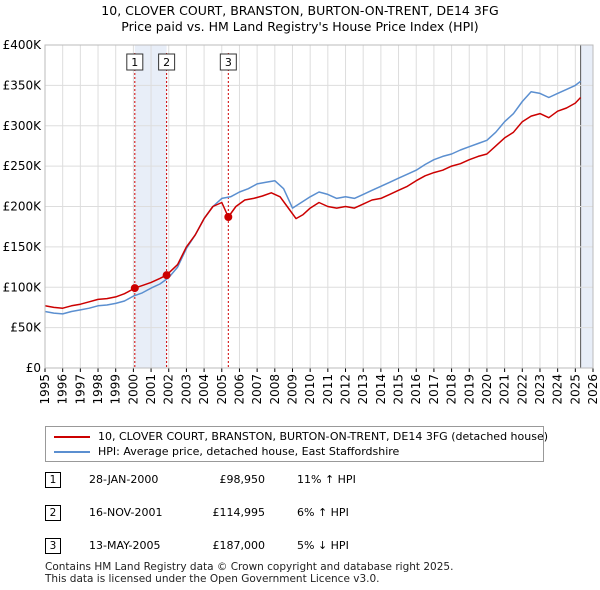 The image size is (600, 590). Describe the element at coordinates (239, 512) in the screenshot. I see `transaction-price: £114,995` at that location.